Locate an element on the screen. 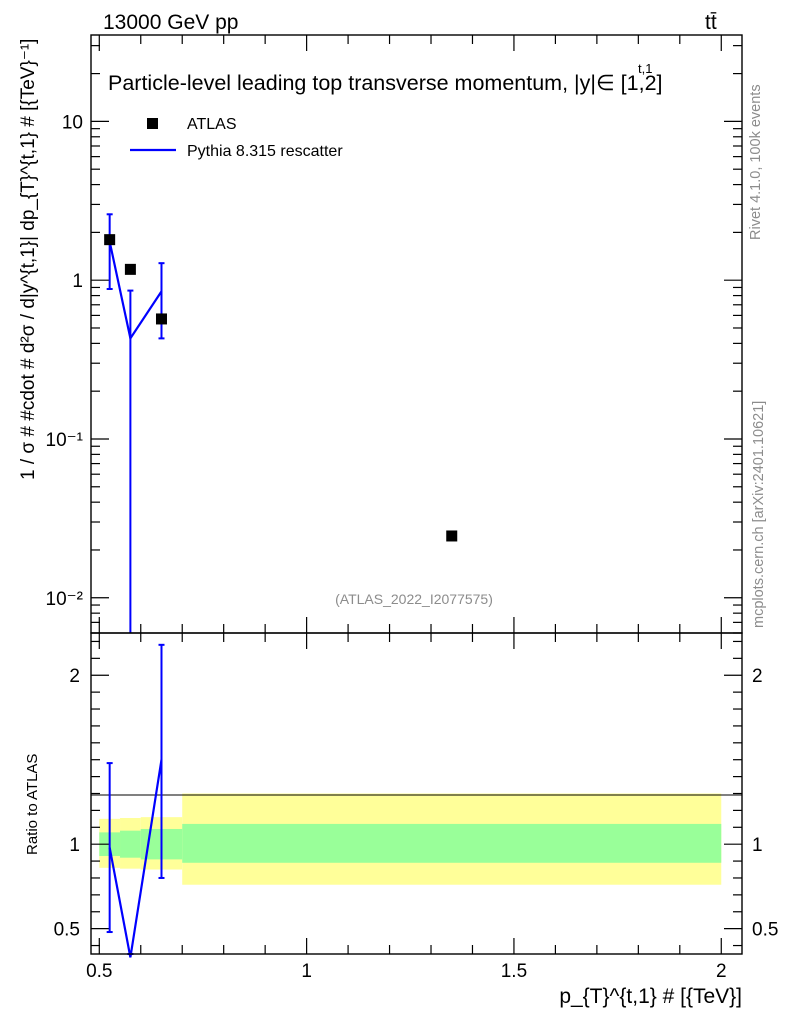  x-tick-label: 2 is located at coordinates (721, 971).